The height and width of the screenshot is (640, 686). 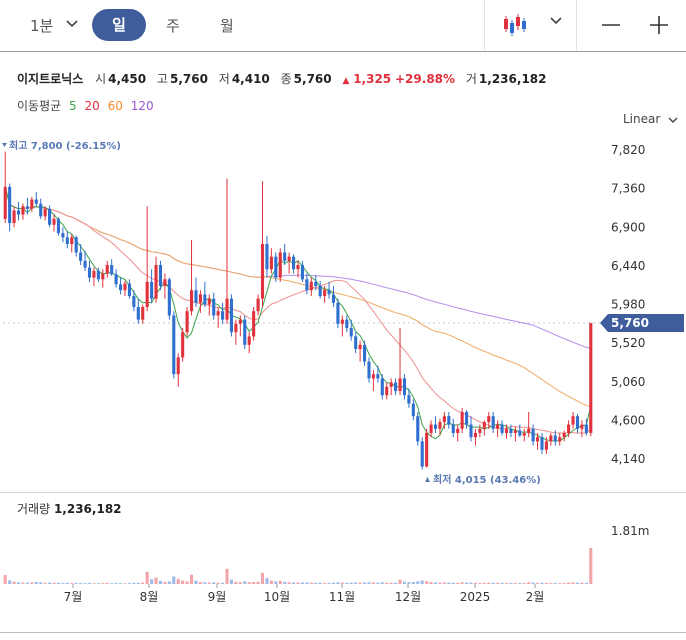 I want to click on plus-icon, so click(x=659, y=25).